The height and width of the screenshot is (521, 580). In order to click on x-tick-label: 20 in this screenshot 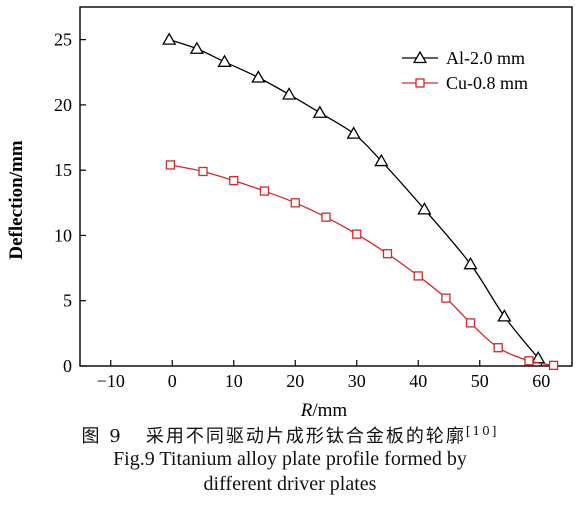, I will do `click(295, 381)`.